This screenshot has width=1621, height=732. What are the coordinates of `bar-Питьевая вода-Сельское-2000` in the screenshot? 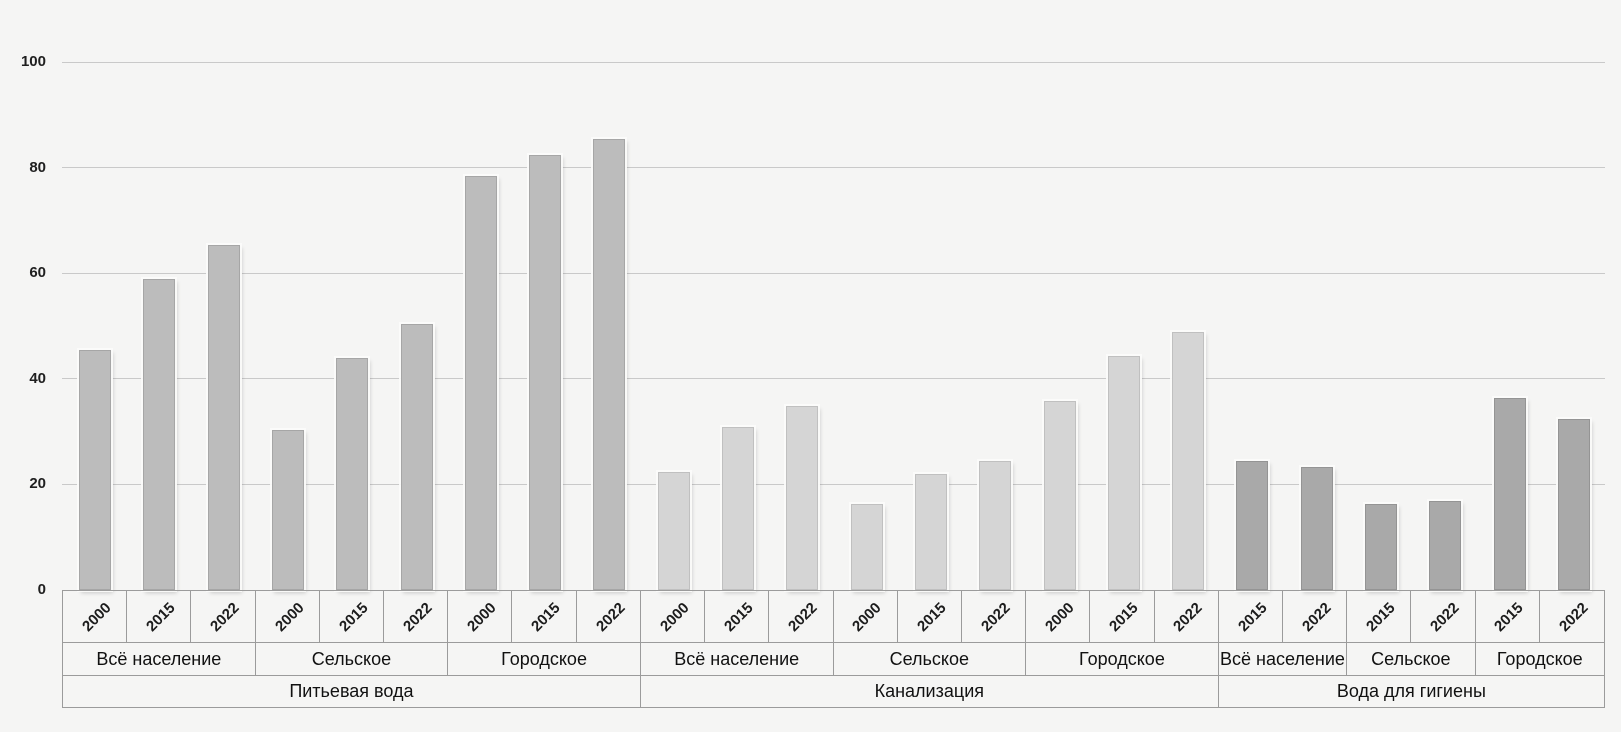 It's located at (288, 509).